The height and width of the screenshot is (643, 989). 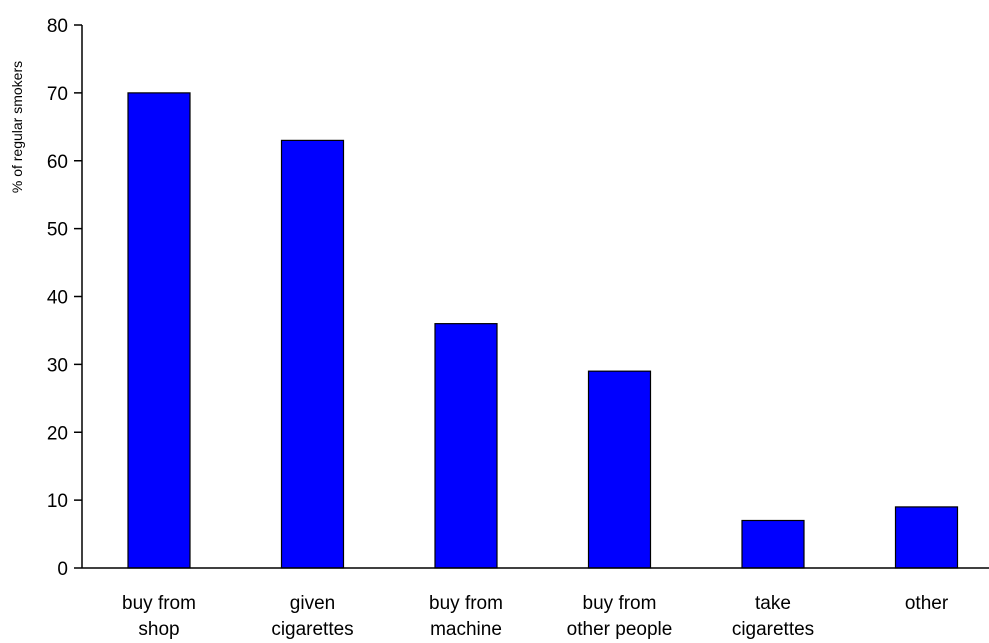 What do you see at coordinates (62, 569) in the screenshot?
I see `y-tick-label: 0` at bounding box center [62, 569].